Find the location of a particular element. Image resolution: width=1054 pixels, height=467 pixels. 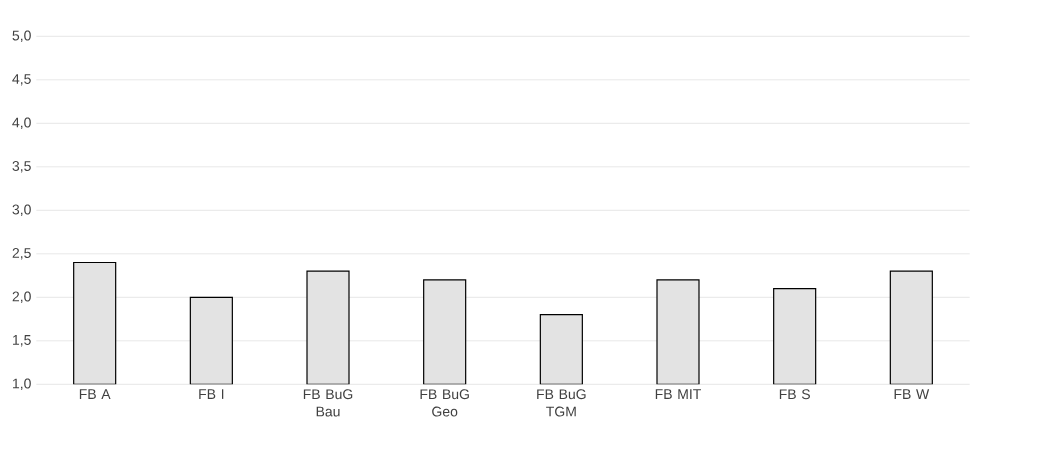

x-tick-label: FB I is located at coordinates (211, 394).